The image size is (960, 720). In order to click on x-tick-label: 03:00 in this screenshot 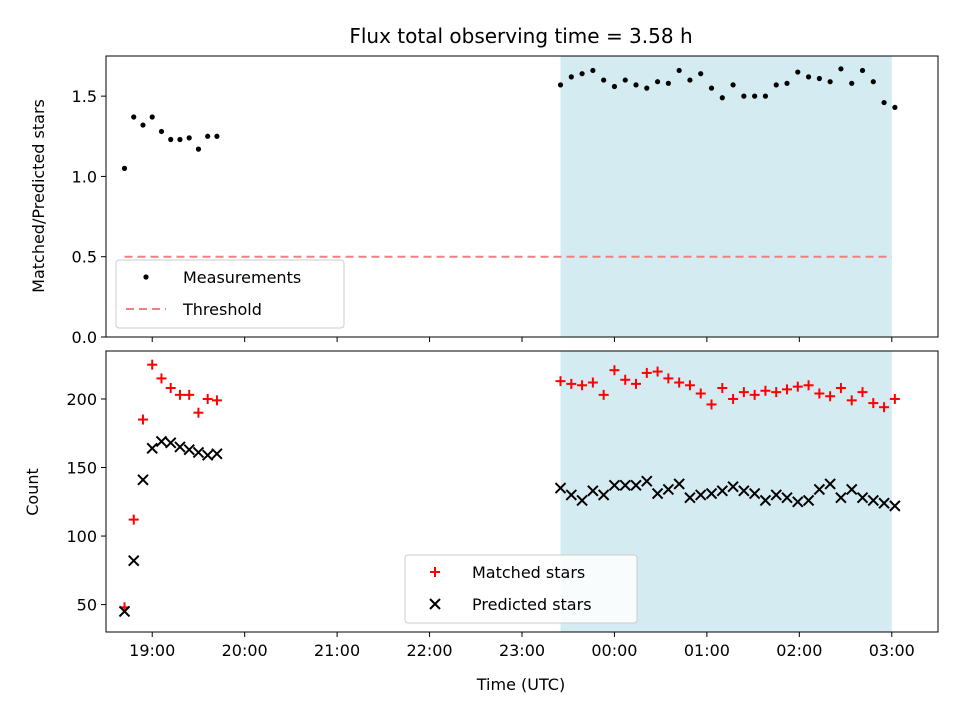, I will do `click(892, 650)`.